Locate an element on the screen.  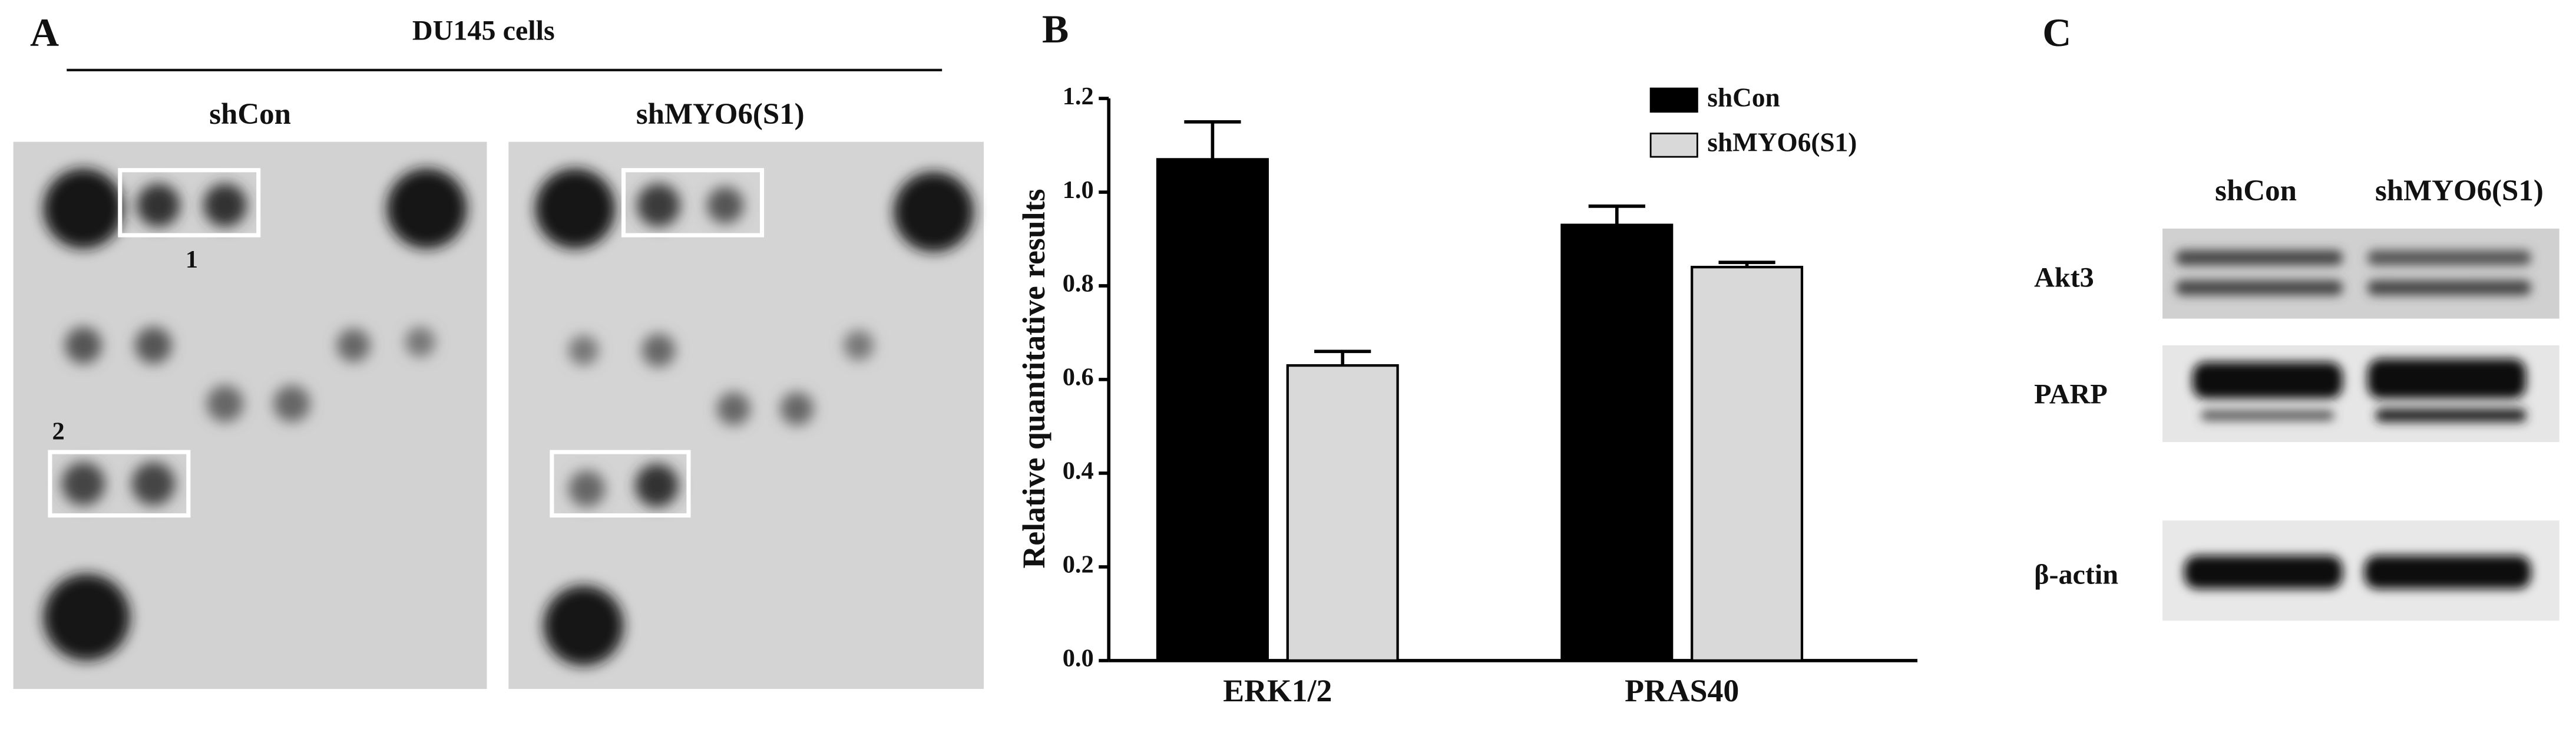
y-tick-label: 0.8 is located at coordinates (1078, 284).